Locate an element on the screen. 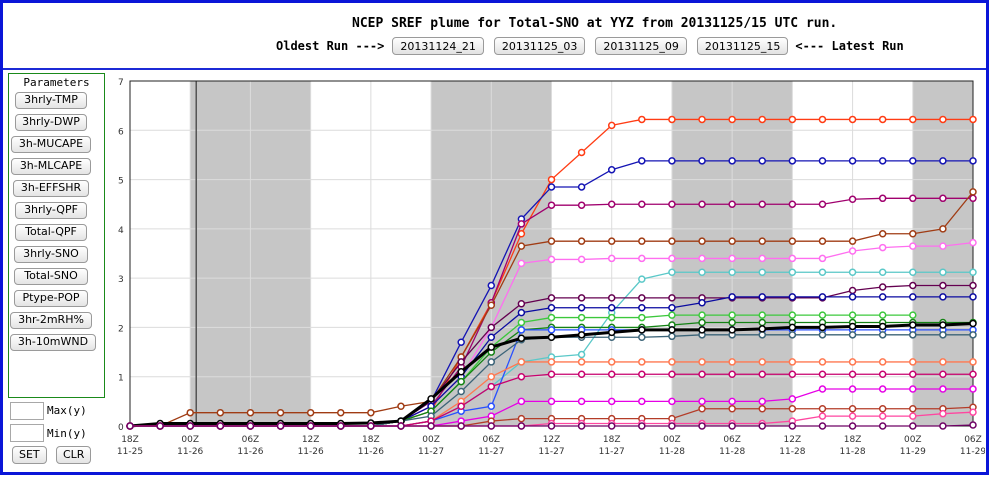  run-button-3: 20131125_09 is located at coordinates (641, 46).